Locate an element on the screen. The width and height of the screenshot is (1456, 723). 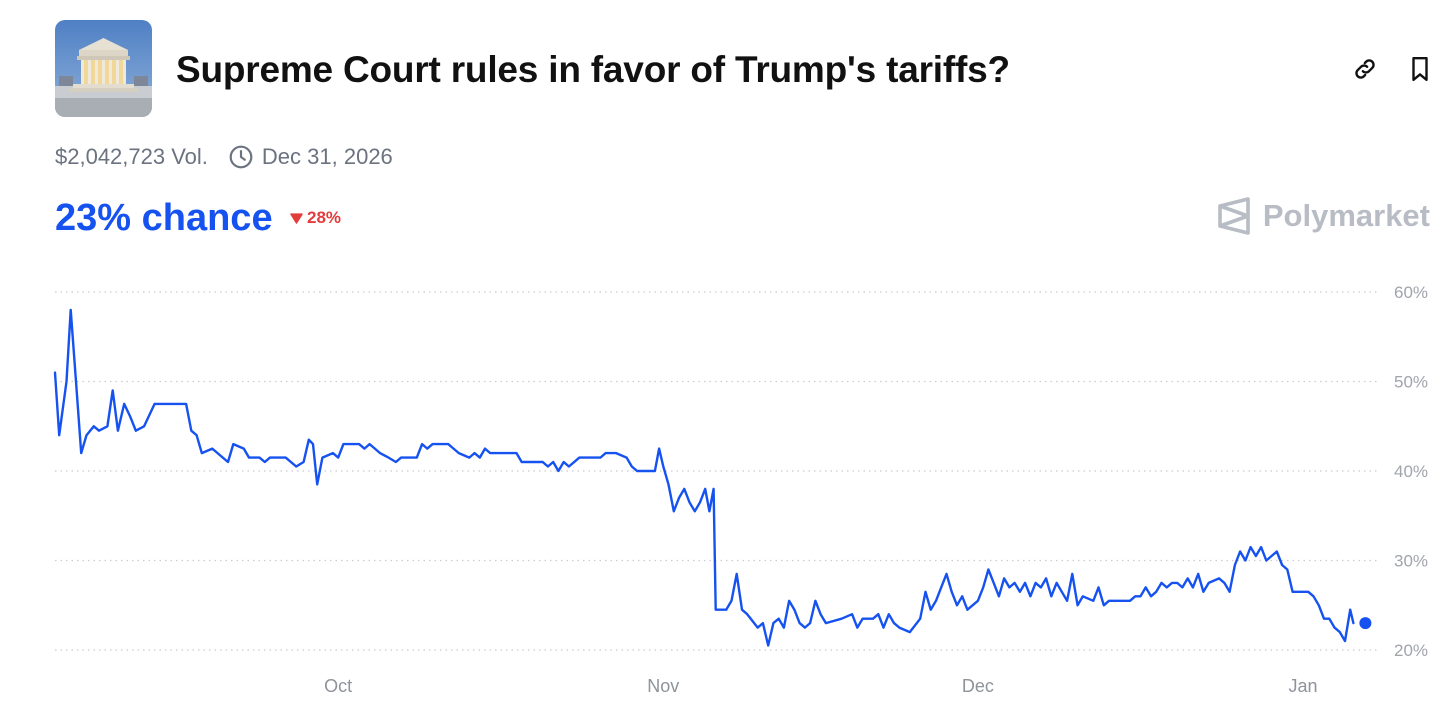
down-triangle-icon is located at coordinates (296, 218).